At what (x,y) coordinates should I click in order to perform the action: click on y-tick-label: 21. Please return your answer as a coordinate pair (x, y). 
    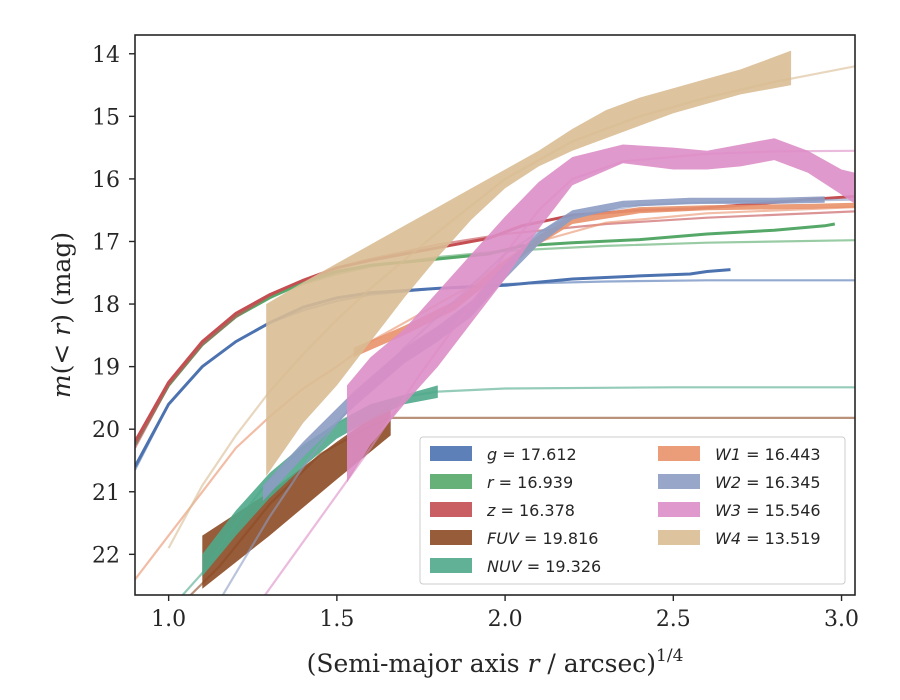
    Looking at the image, I should click on (106, 493).